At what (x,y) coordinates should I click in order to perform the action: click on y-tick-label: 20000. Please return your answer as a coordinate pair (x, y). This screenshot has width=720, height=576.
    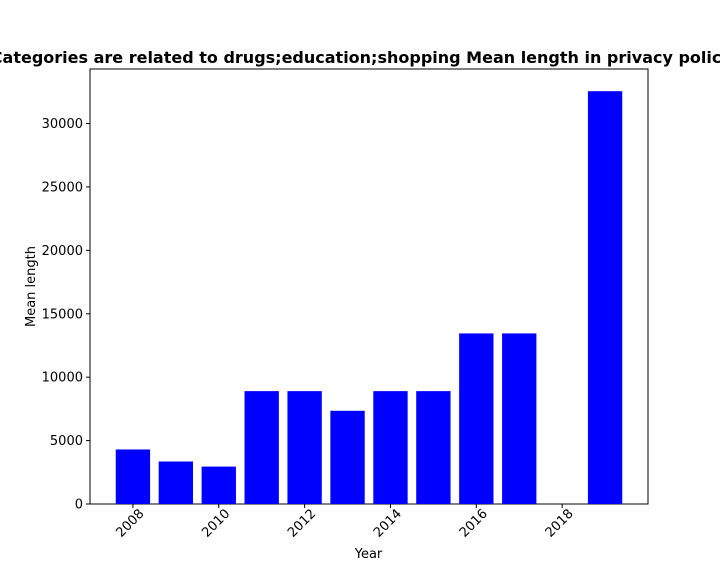
    Looking at the image, I should click on (62, 251).